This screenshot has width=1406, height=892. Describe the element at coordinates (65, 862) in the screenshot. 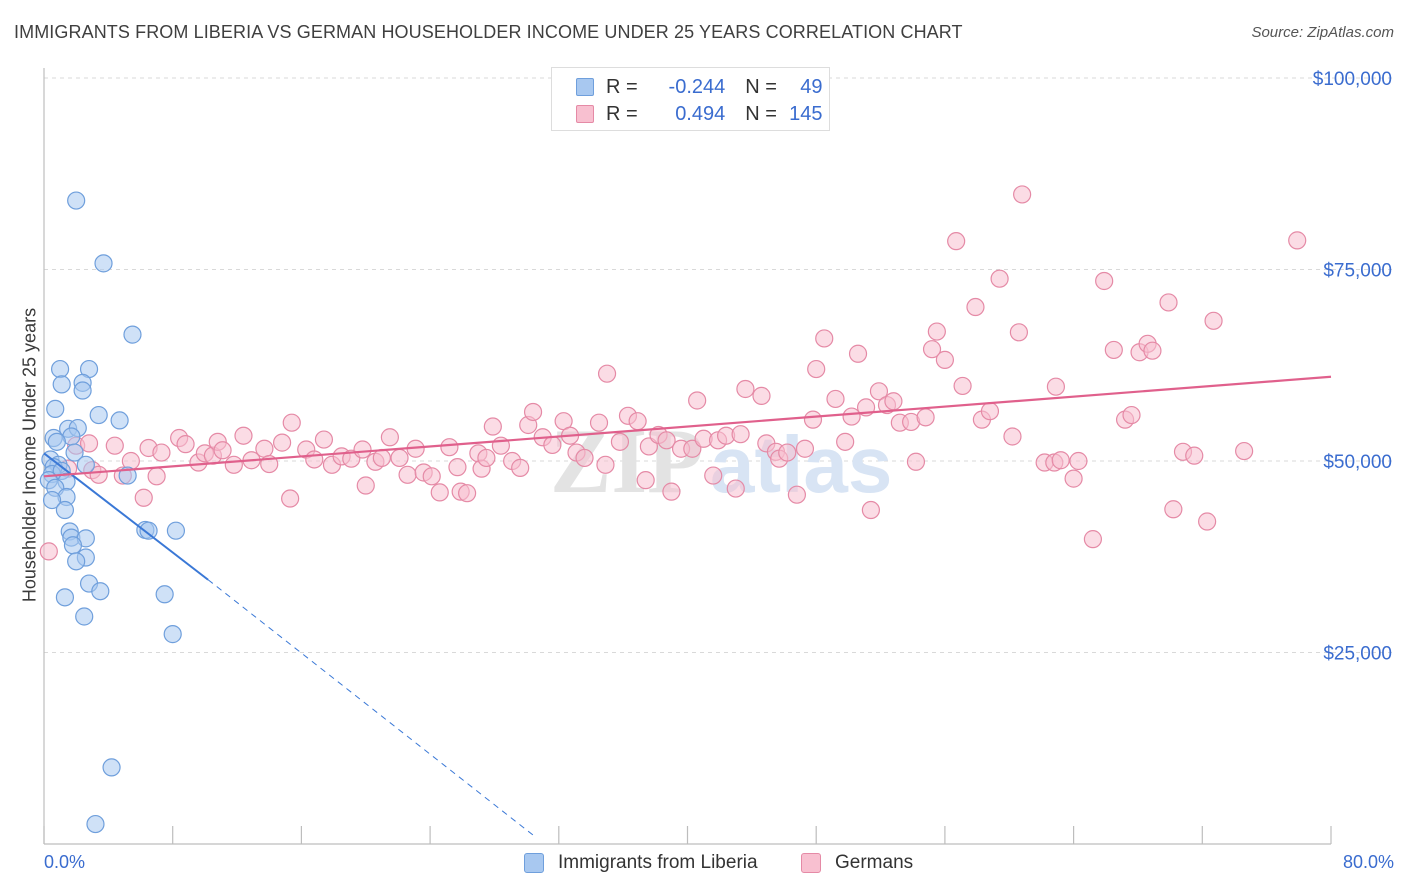

I see `x-tick-label-min: 0.0%` at that location.